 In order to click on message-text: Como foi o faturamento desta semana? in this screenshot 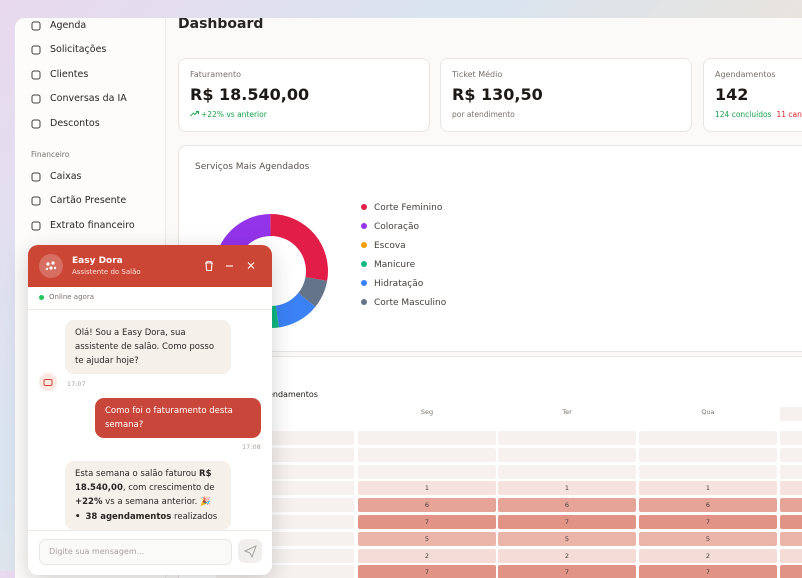, I will do `click(169, 418)`.